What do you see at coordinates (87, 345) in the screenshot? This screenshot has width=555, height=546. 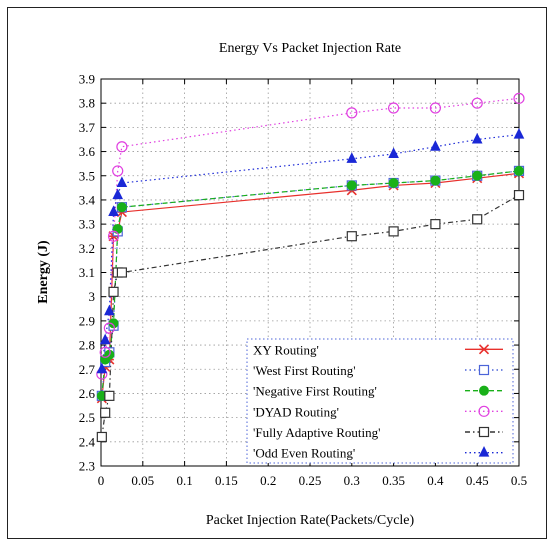 I see `y-tick-label: 2.8` at bounding box center [87, 345].